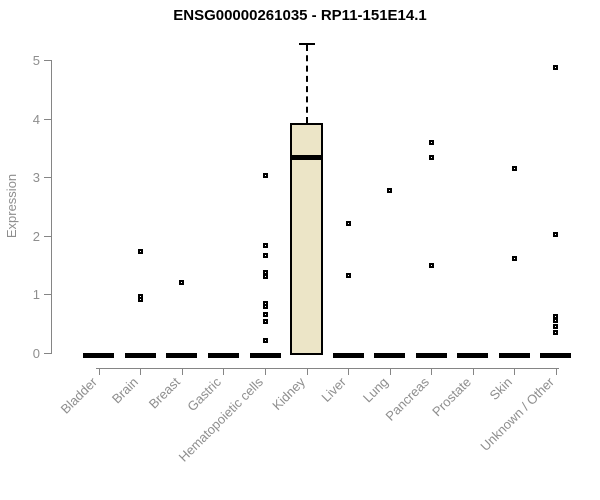 The height and width of the screenshot is (500, 600). Describe the element at coordinates (327, 368) in the screenshot. I see `x-axis-line` at that location.